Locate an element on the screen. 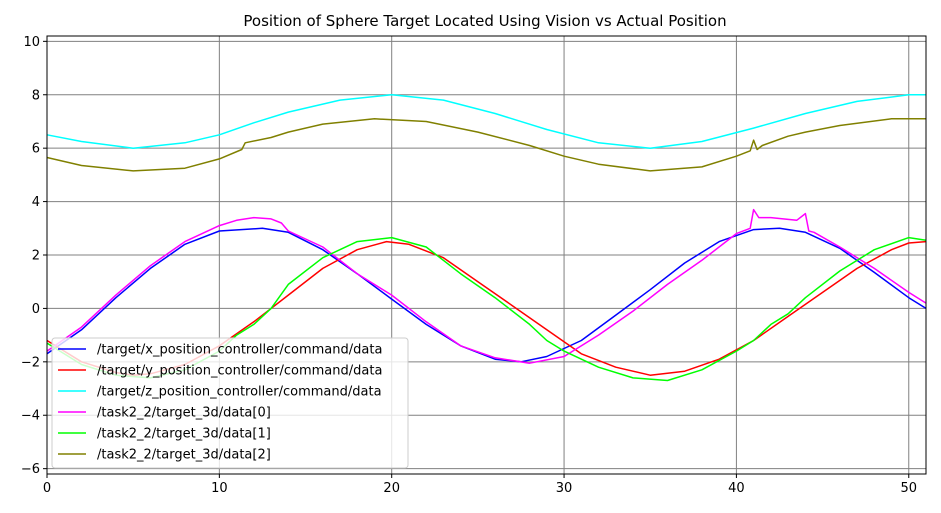 Image resolution: width=941 pixels, height=513 pixels. y-tick-label: −2 is located at coordinates (30, 362).